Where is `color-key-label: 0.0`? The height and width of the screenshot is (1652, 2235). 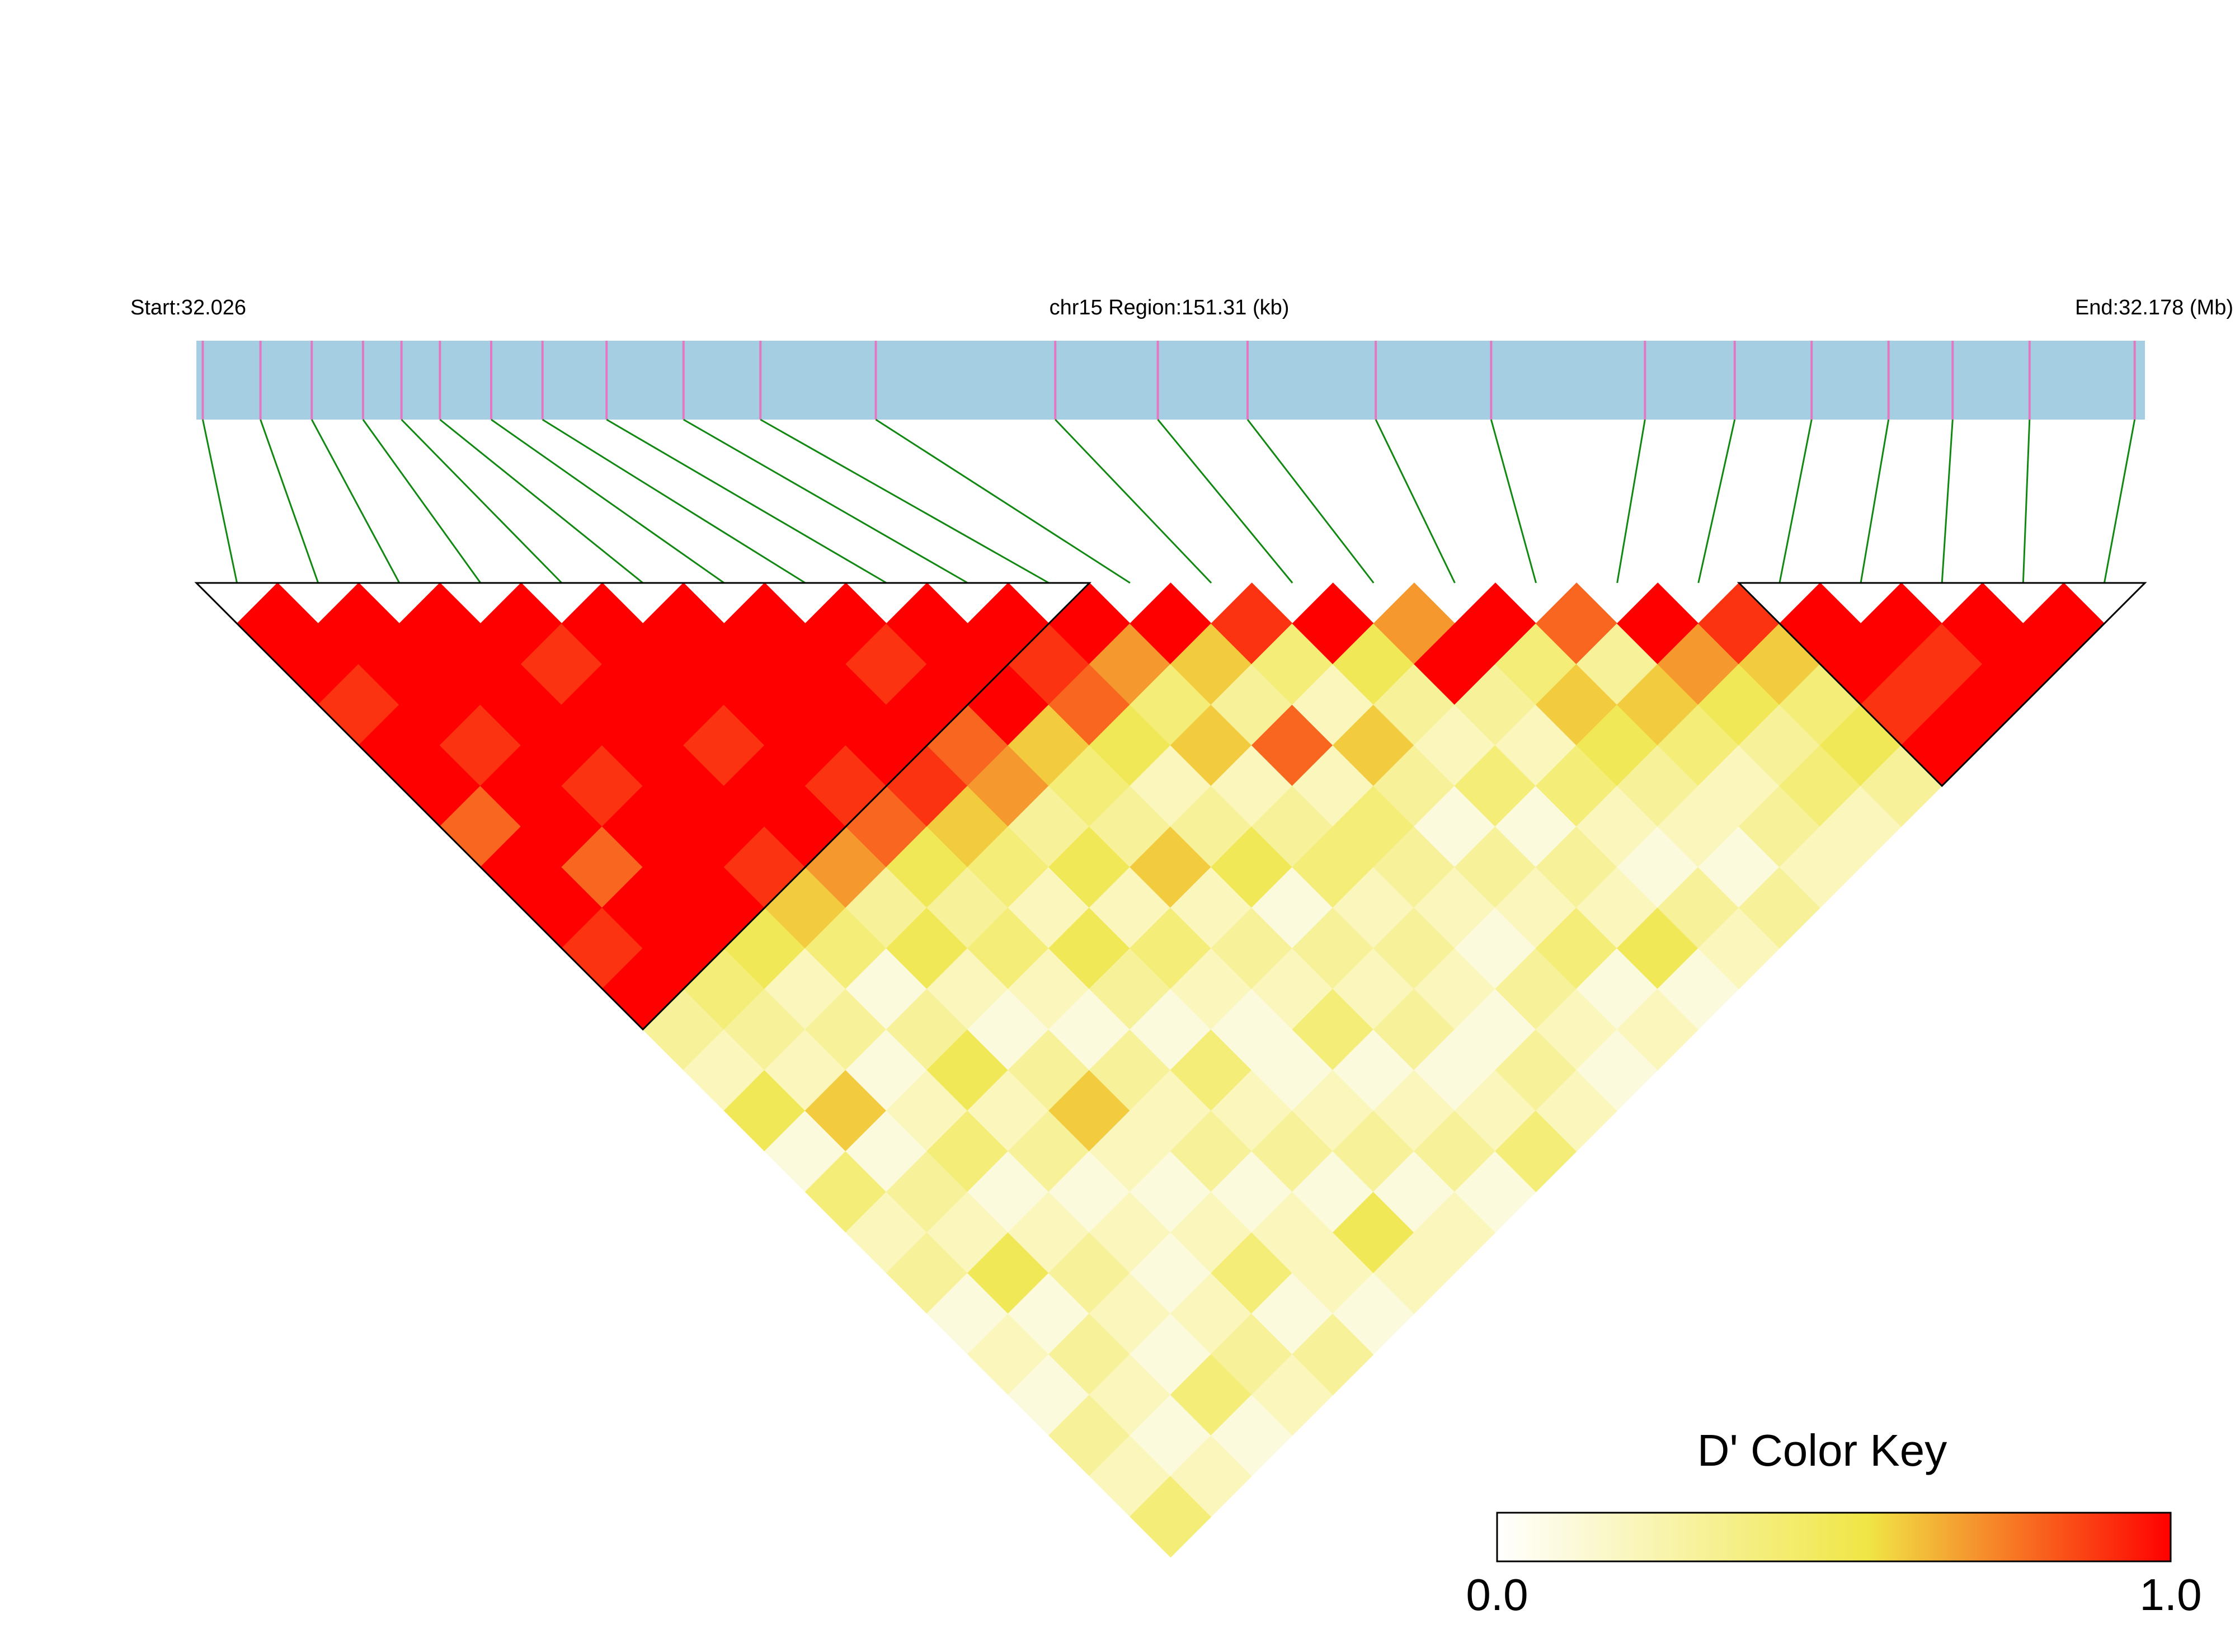
color-key-label: 0.0 is located at coordinates (1497, 1595).